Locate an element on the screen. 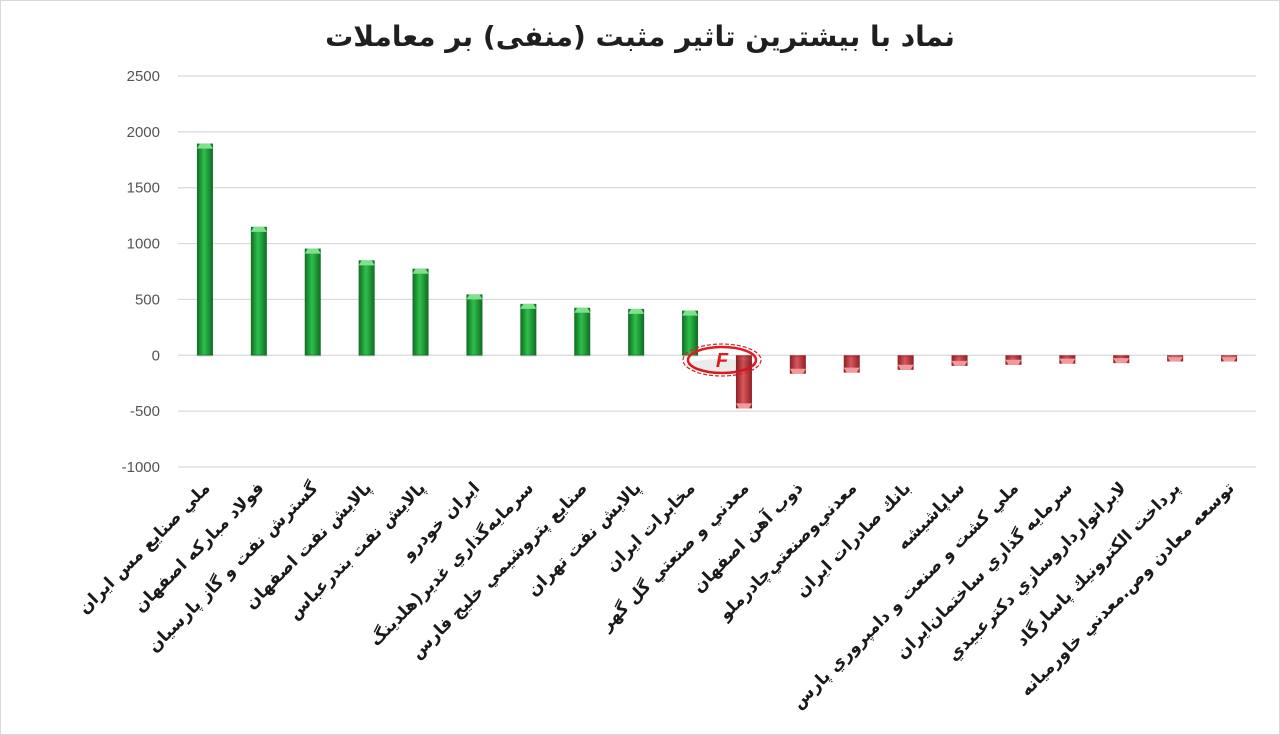 This screenshot has height=735, width=1280. y-tick-label: -1000 is located at coordinates (141, 467).